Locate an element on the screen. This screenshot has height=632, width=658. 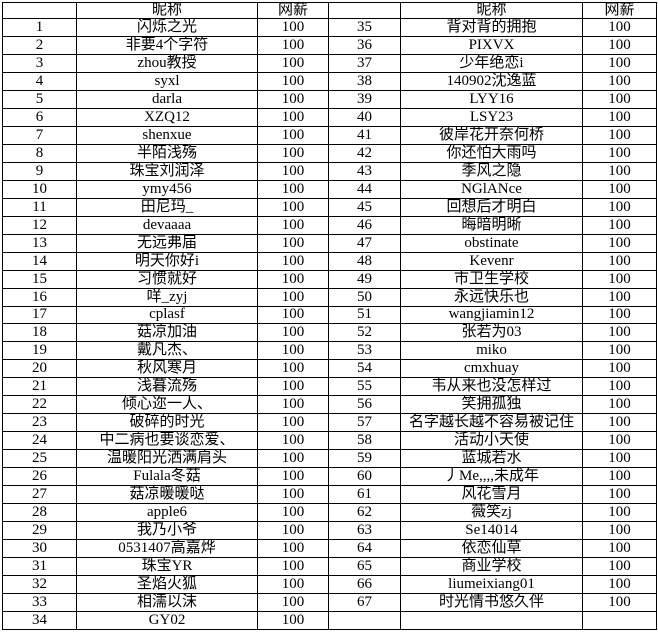
nickname-cell: 韦从来也没怎样过 is located at coordinates (491, 387).